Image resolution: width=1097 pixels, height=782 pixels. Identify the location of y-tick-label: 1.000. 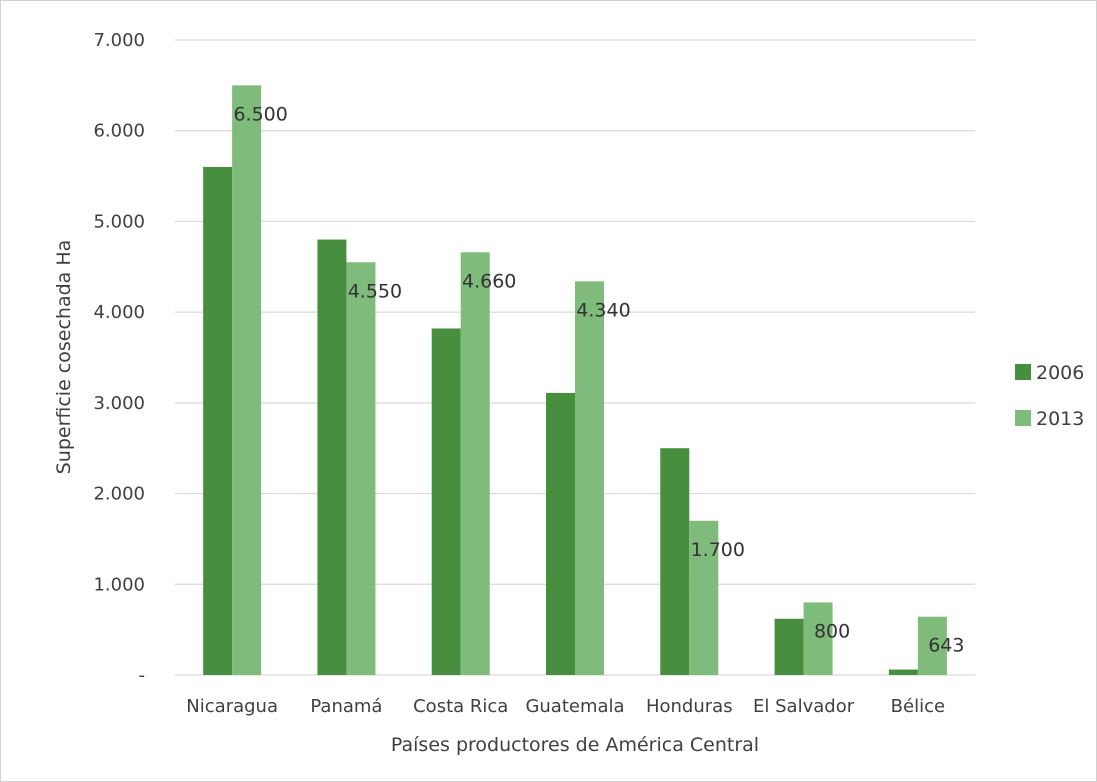
(119, 584).